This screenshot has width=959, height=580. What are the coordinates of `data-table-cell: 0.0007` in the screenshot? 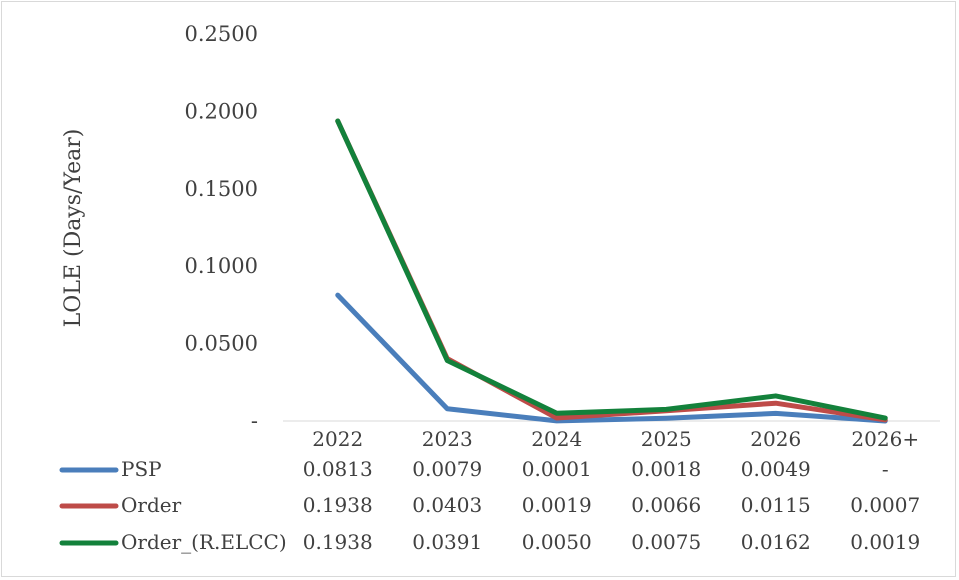 It's located at (885, 505).